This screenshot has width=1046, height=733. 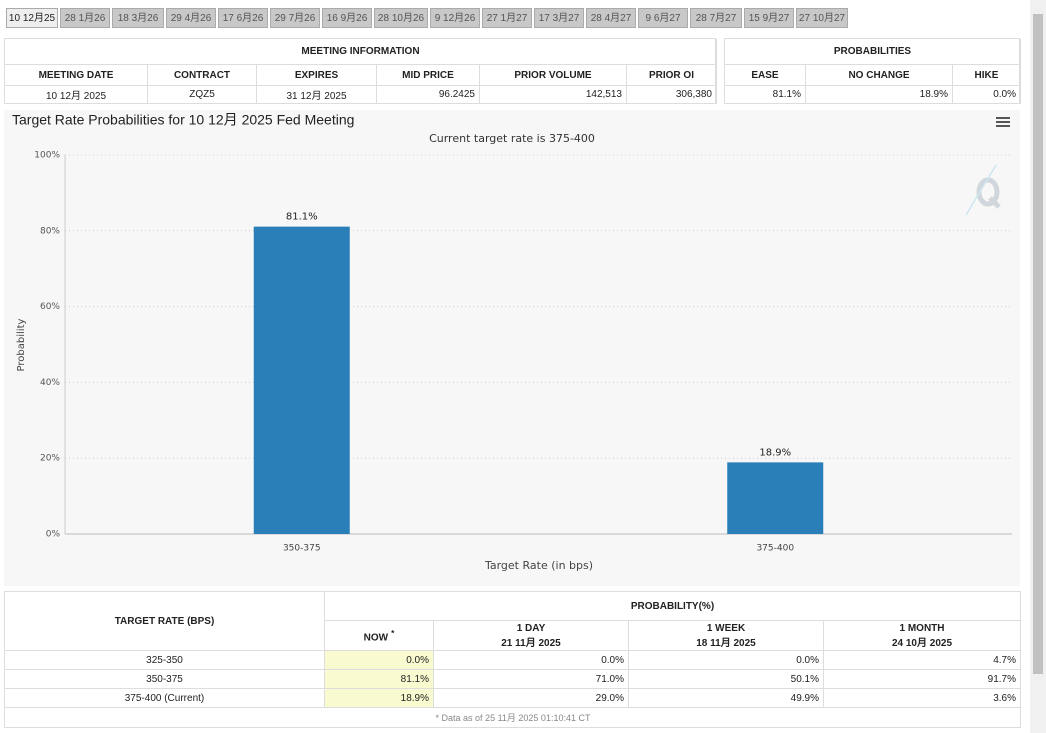 What do you see at coordinates (822, 18) in the screenshot?
I see `date-tab: 27 10月27` at bounding box center [822, 18].